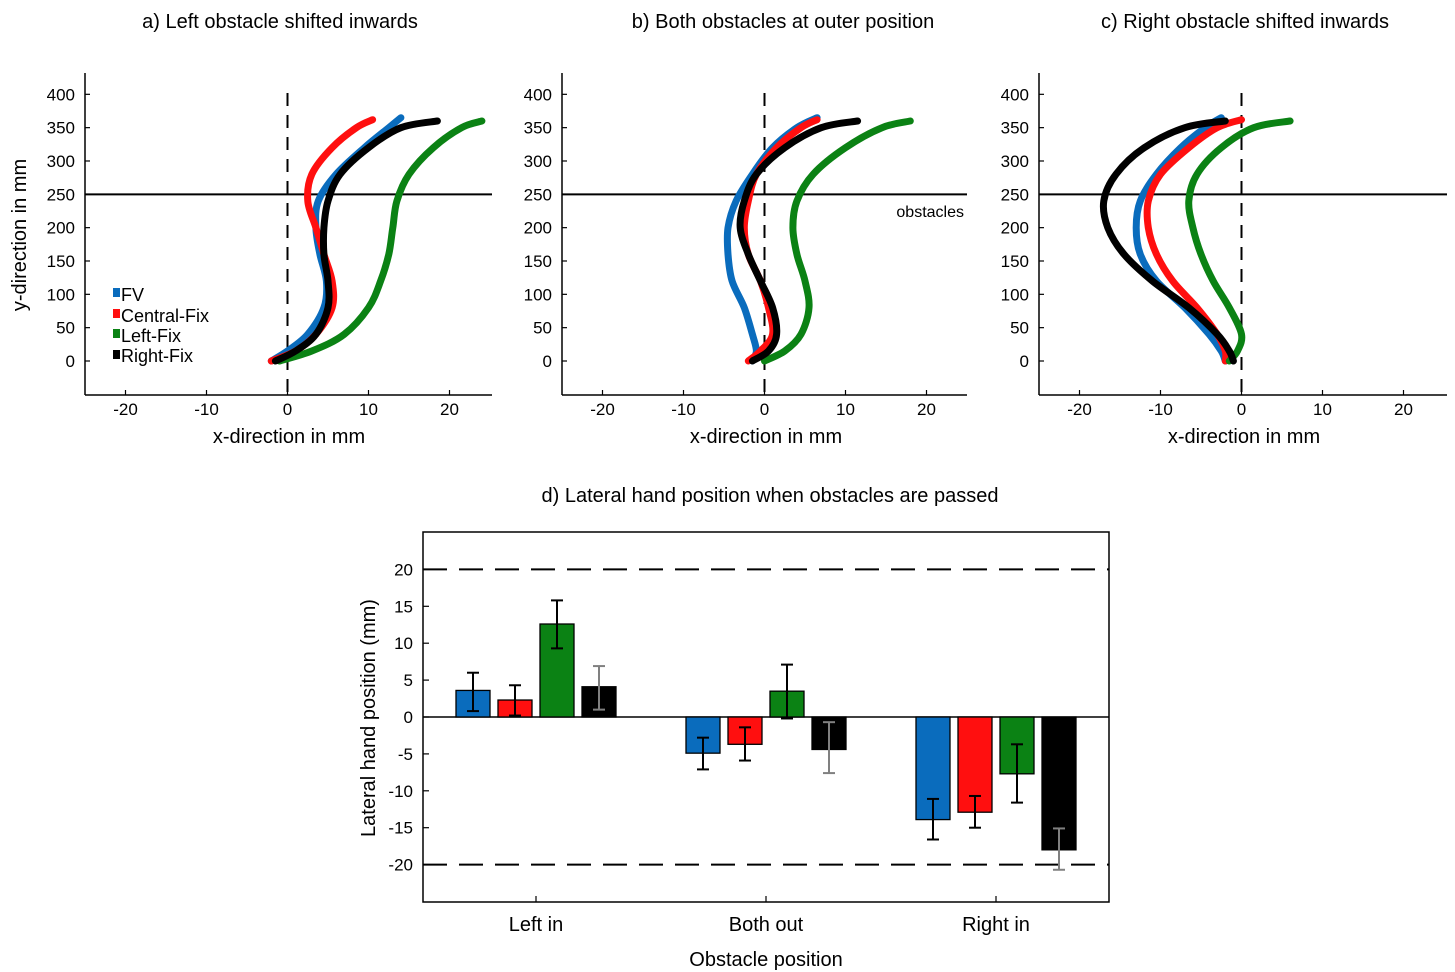  Describe the element at coordinates (61, 194) in the screenshot. I see `panel-a-y-tick-label: 250` at that location.